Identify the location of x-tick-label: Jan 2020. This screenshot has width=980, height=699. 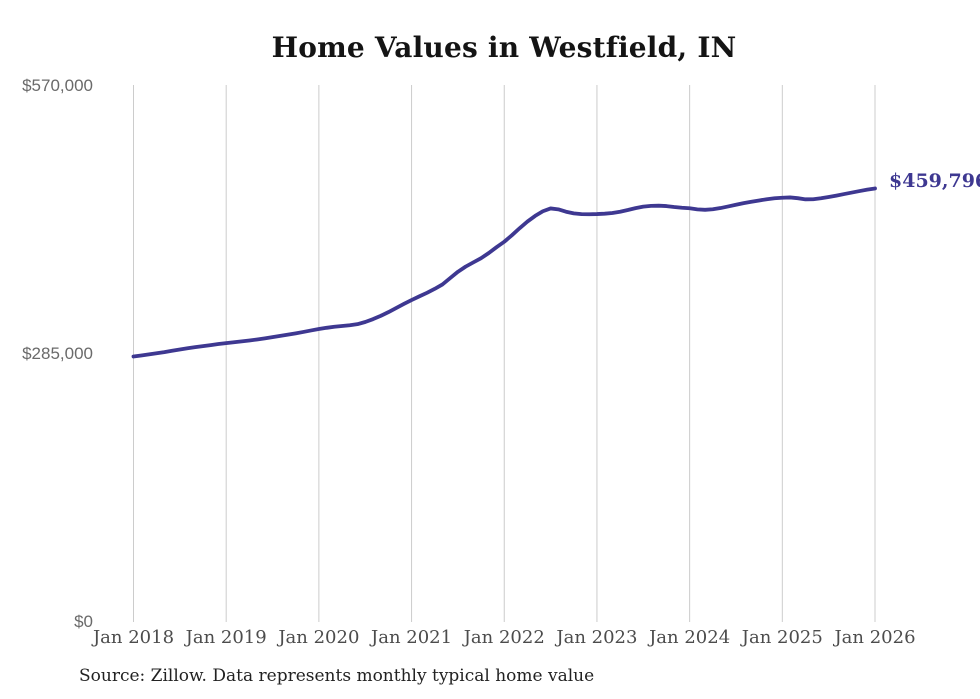
(319, 637).